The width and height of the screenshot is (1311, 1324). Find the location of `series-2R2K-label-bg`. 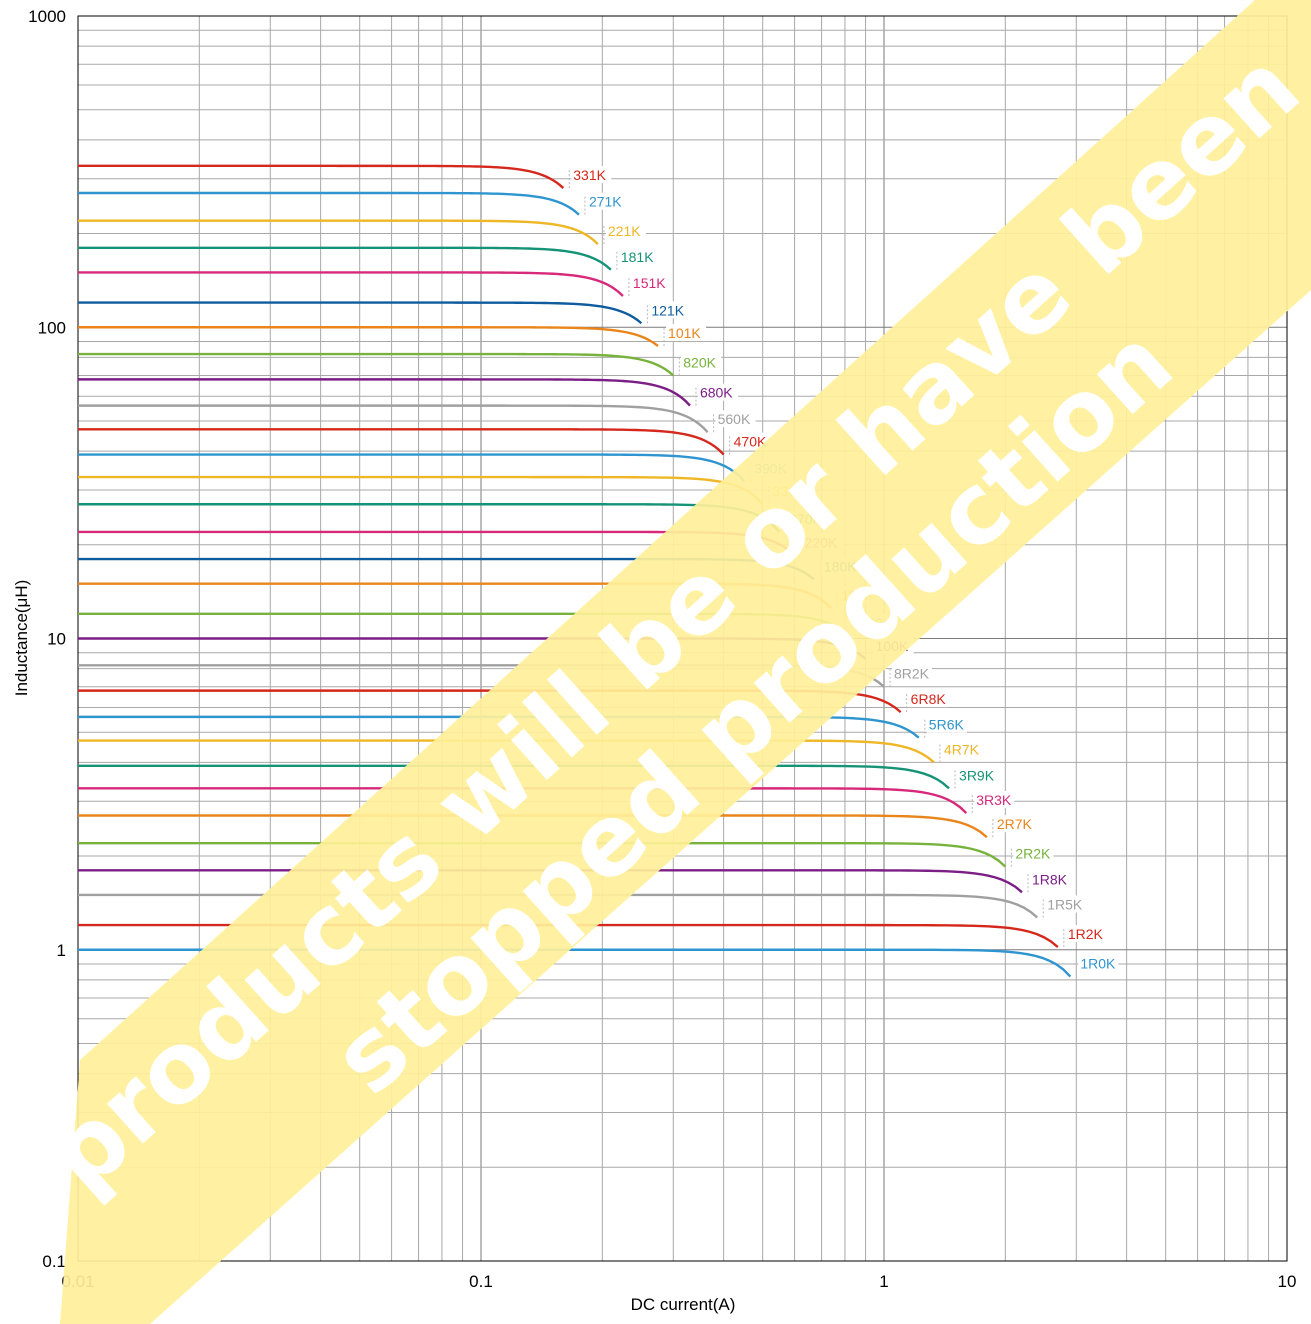

series-2R2K-label-bg is located at coordinates (1033, 853).